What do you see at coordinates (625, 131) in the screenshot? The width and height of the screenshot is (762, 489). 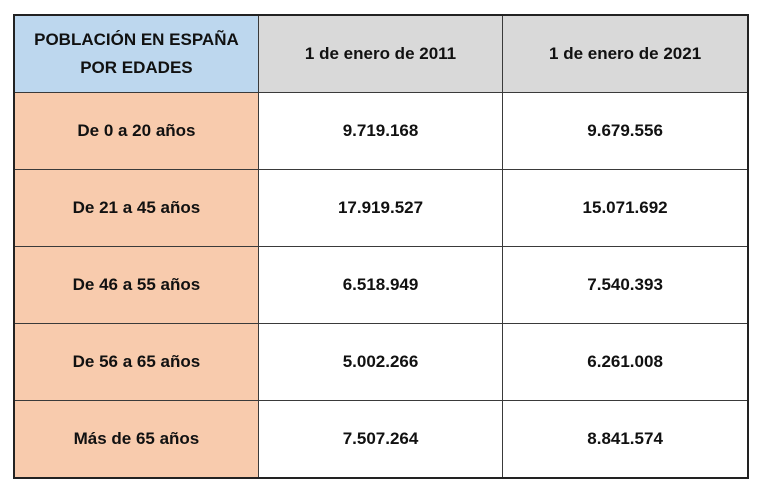 I see `cell-value: 9.679.556` at bounding box center [625, 131].